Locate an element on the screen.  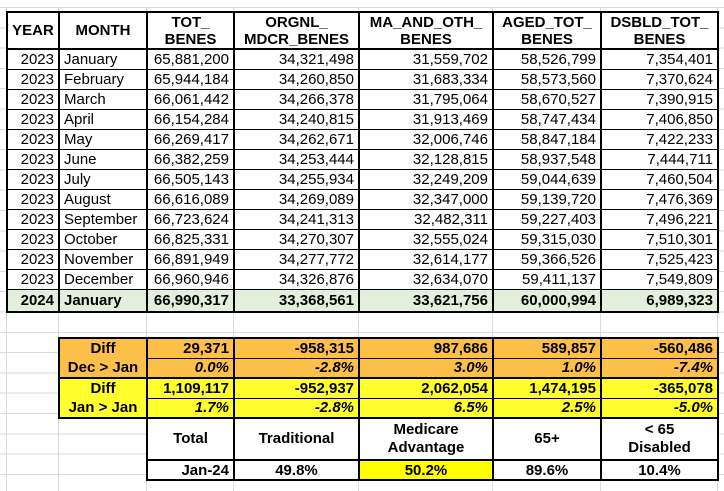
cell-ma-and-oth-benes: 32,614,177 is located at coordinates (425, 258).